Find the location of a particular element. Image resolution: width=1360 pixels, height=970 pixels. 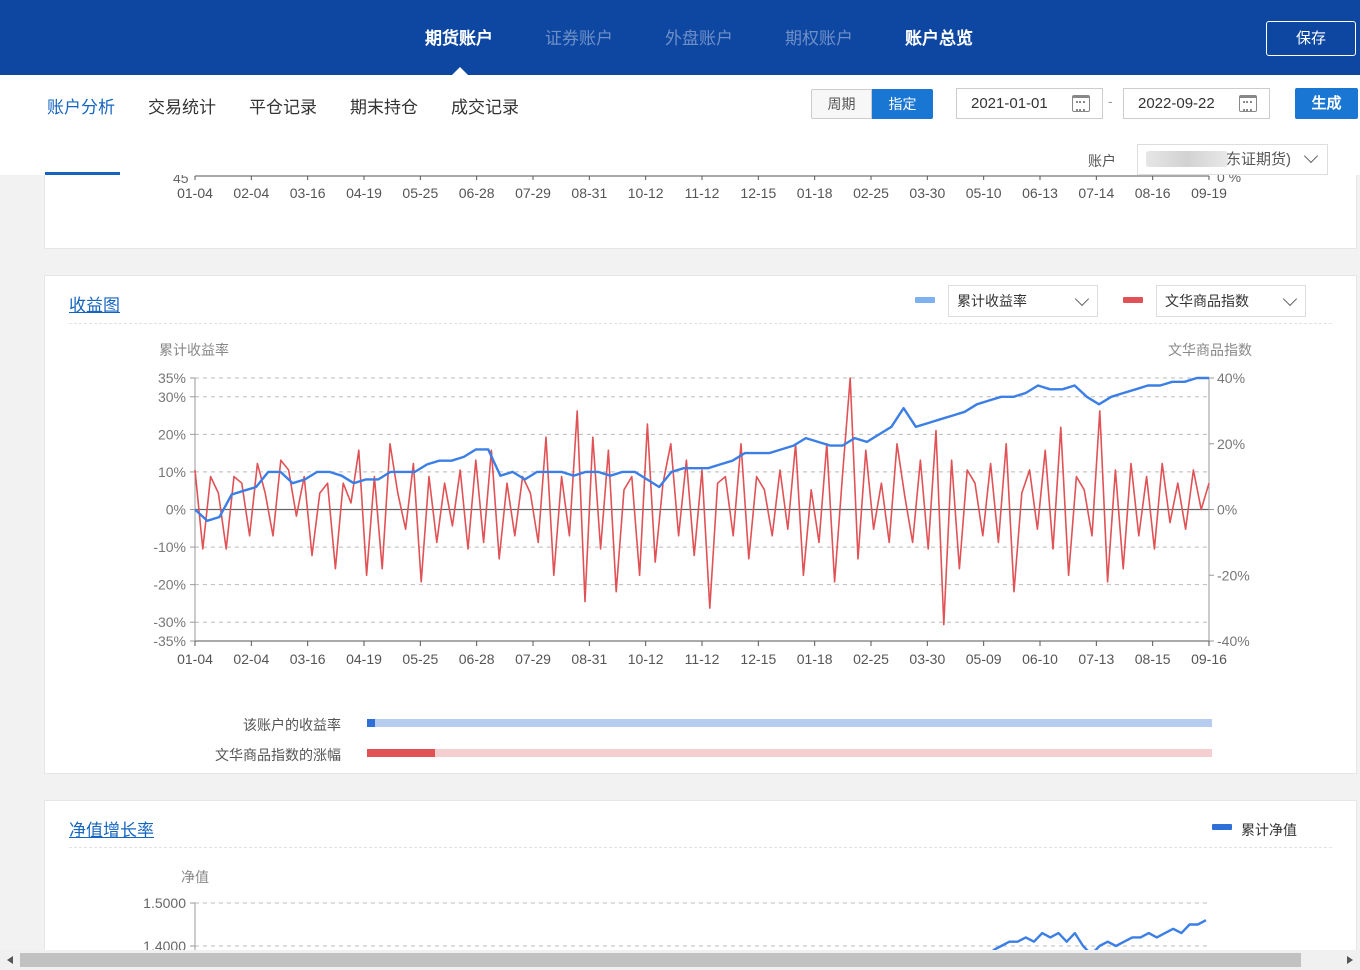

nav-legend-label: 累计净值 is located at coordinates (1269, 830).